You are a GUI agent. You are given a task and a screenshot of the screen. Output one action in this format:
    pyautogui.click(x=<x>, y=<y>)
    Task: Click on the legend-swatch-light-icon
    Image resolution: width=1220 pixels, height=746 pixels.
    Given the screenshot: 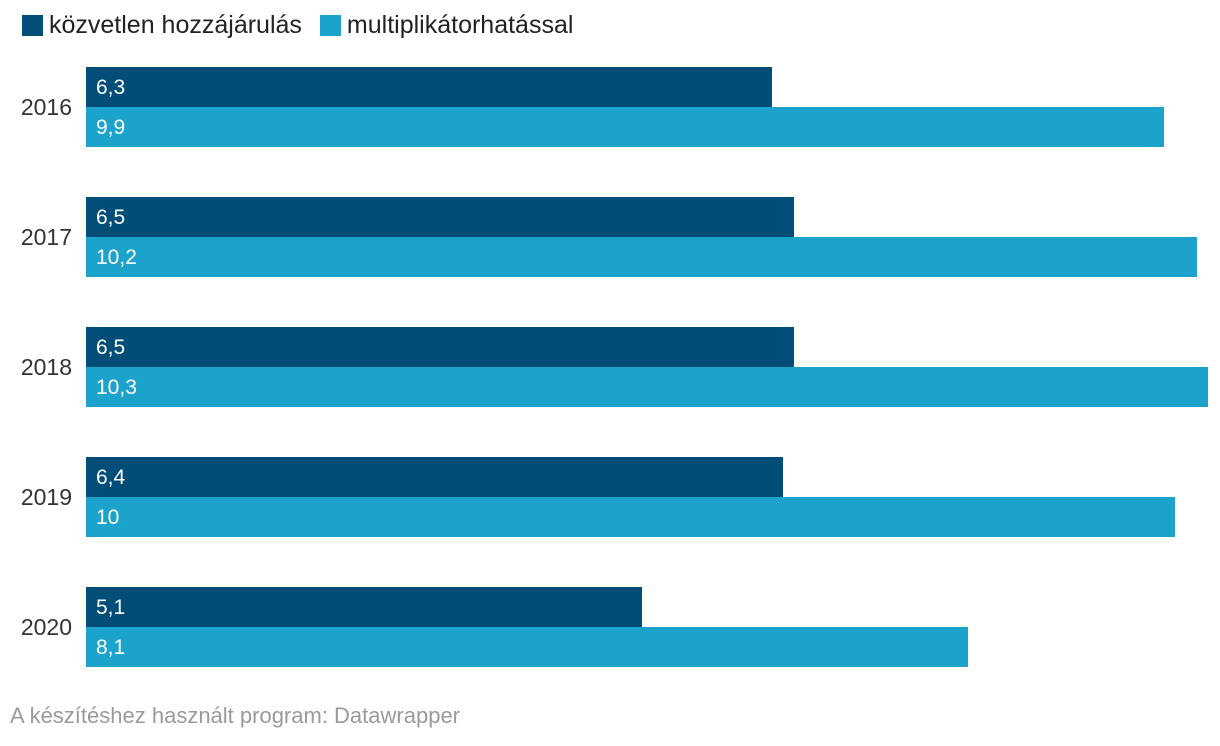 What is the action you would take?
    pyautogui.click(x=330, y=25)
    